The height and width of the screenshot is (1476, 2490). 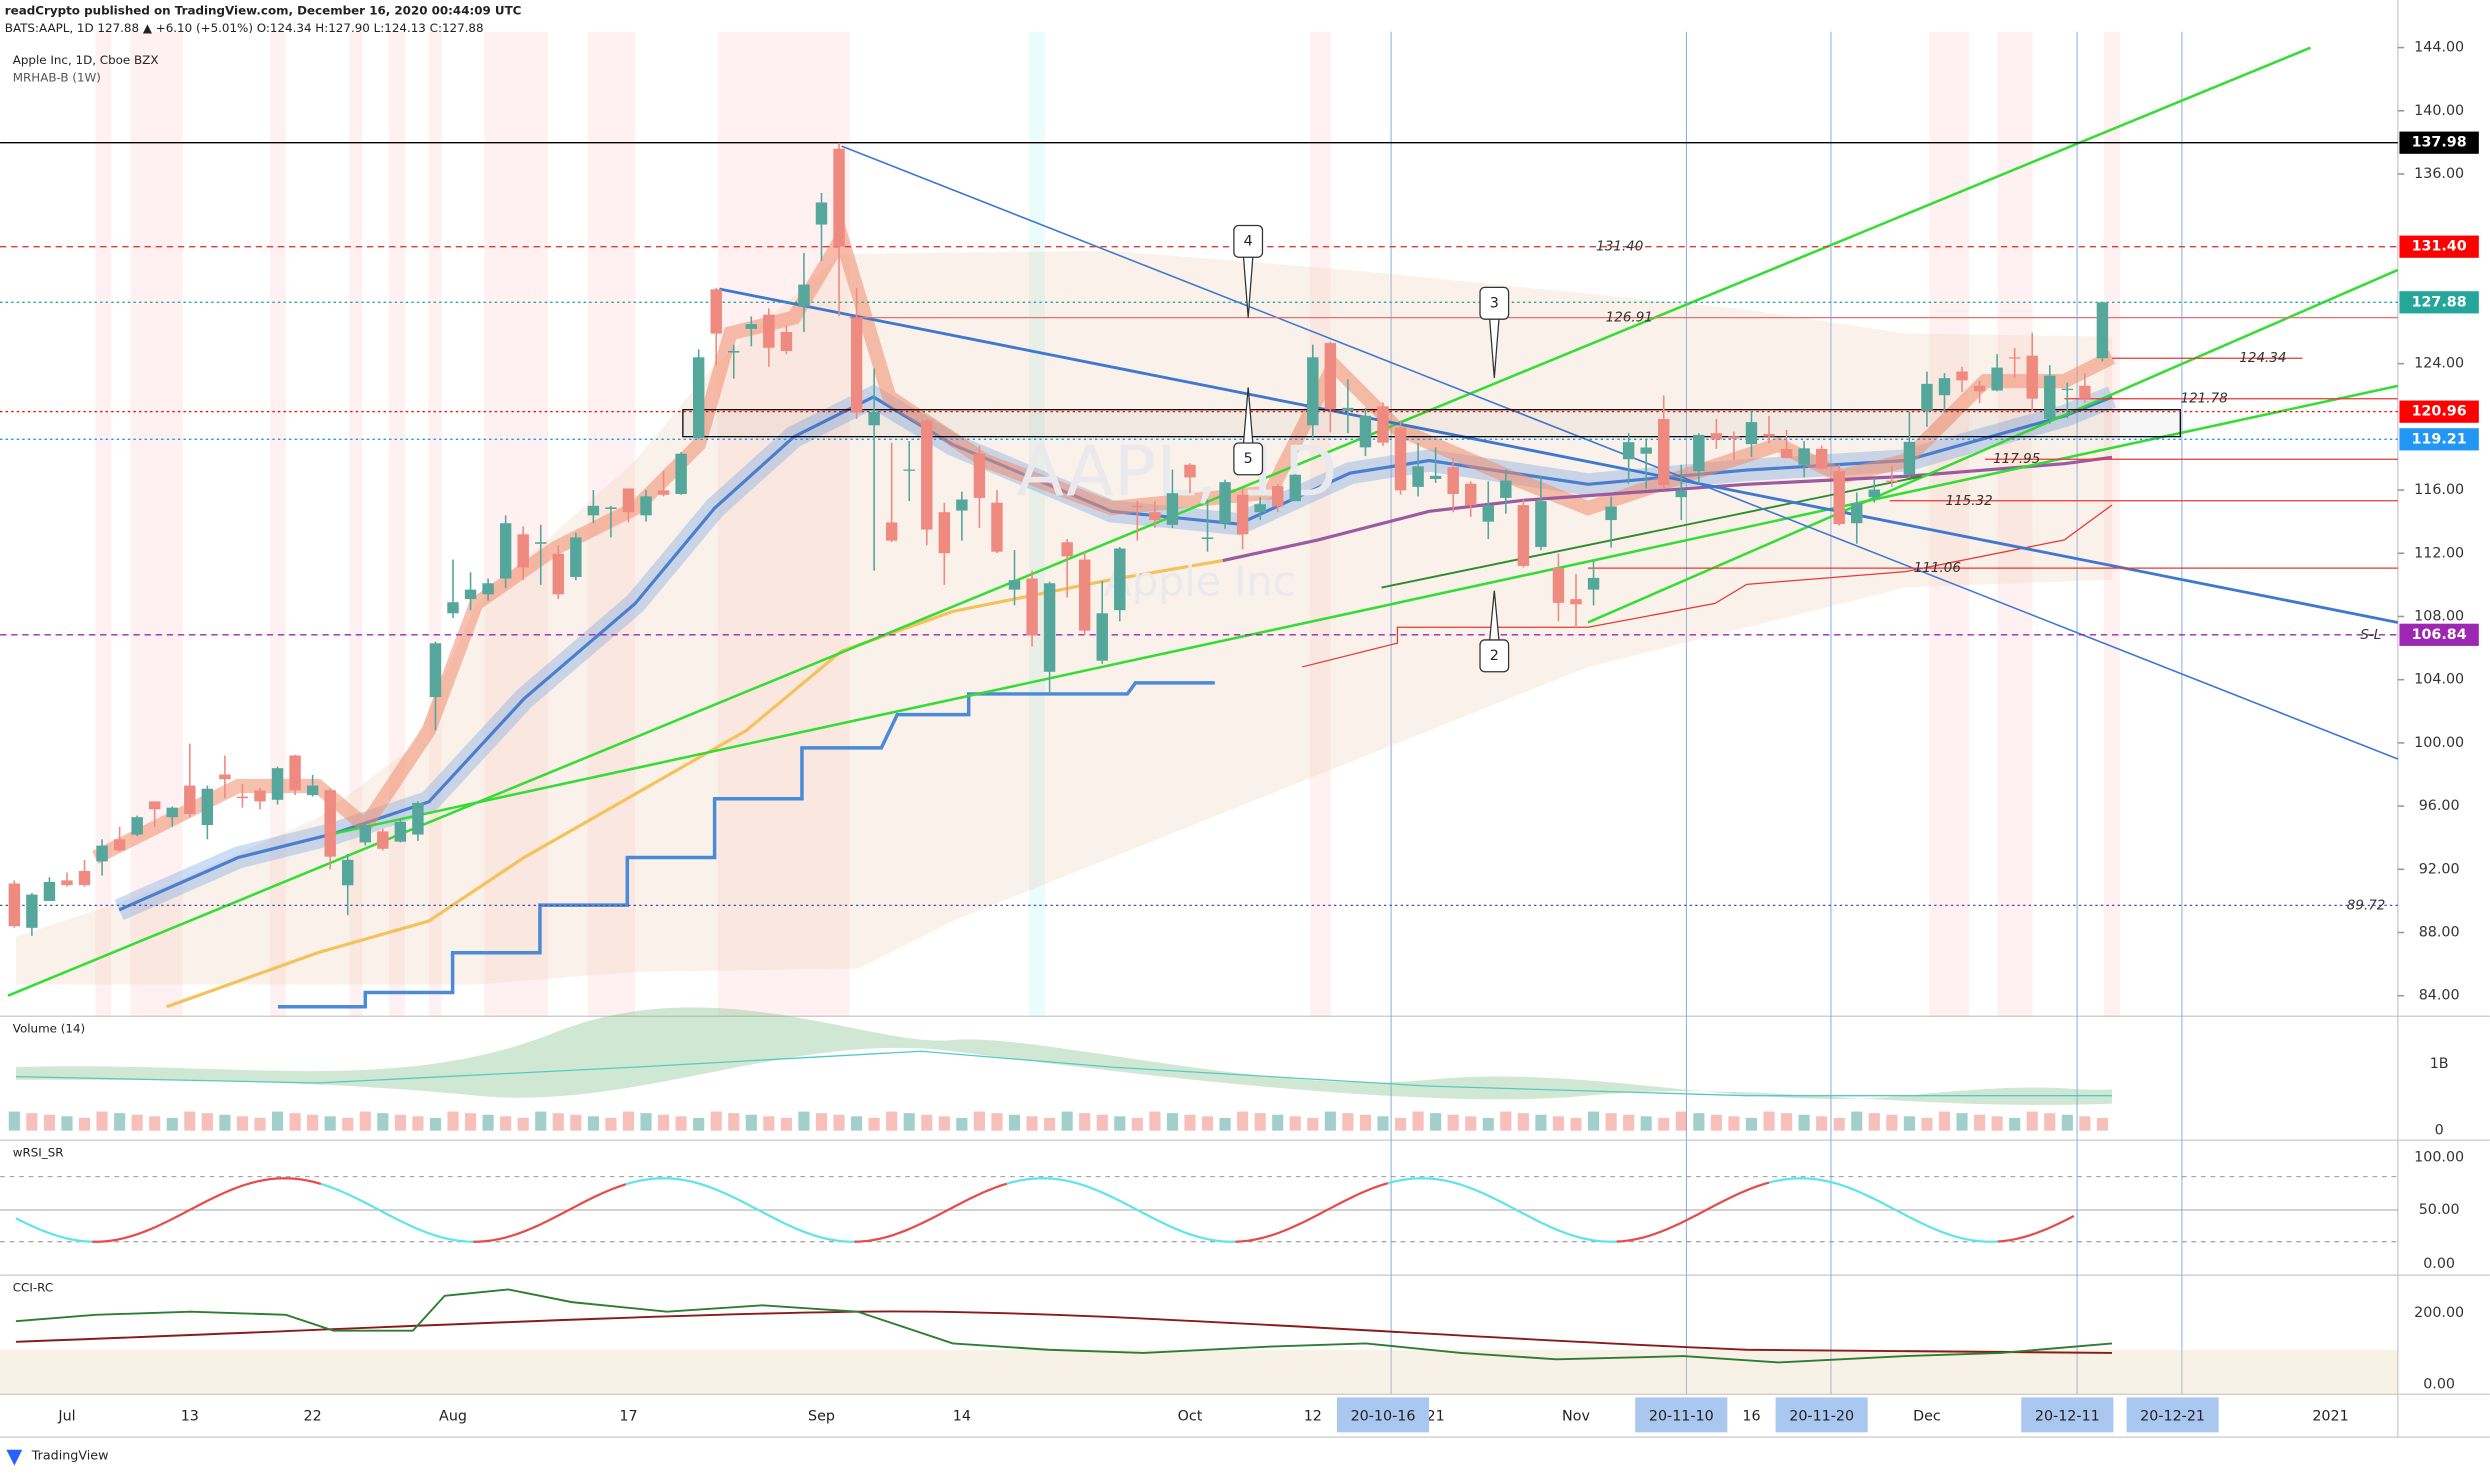 I want to click on price-level-label: 111.06, so click(x=1937, y=568).